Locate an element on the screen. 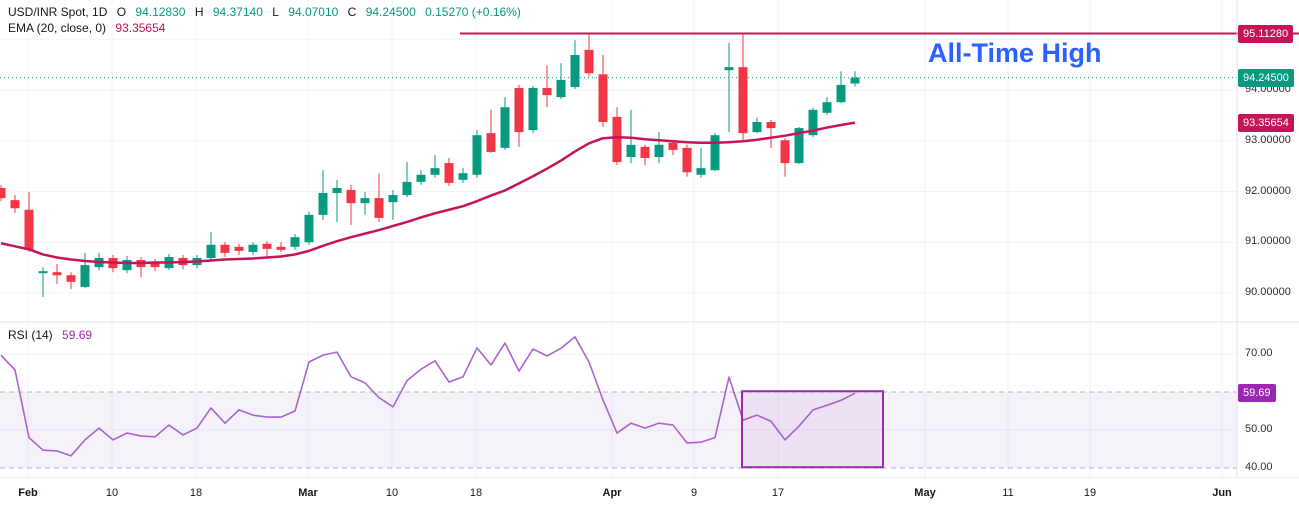  time-axis-label: 19 is located at coordinates (1090, 493).